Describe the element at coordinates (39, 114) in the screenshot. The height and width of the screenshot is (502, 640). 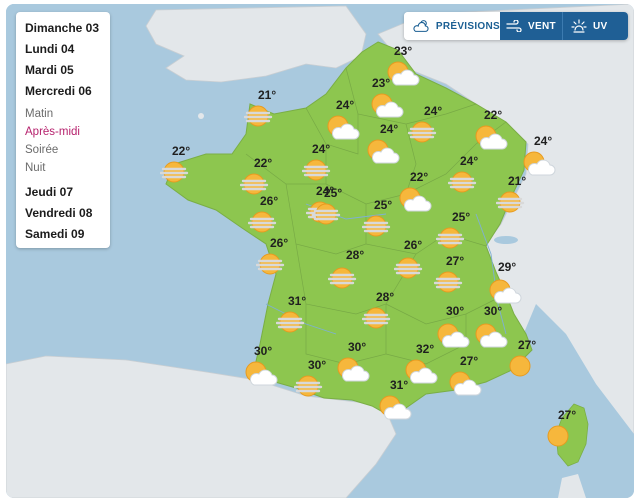
I see `period-item-morning: Matin` at that location.